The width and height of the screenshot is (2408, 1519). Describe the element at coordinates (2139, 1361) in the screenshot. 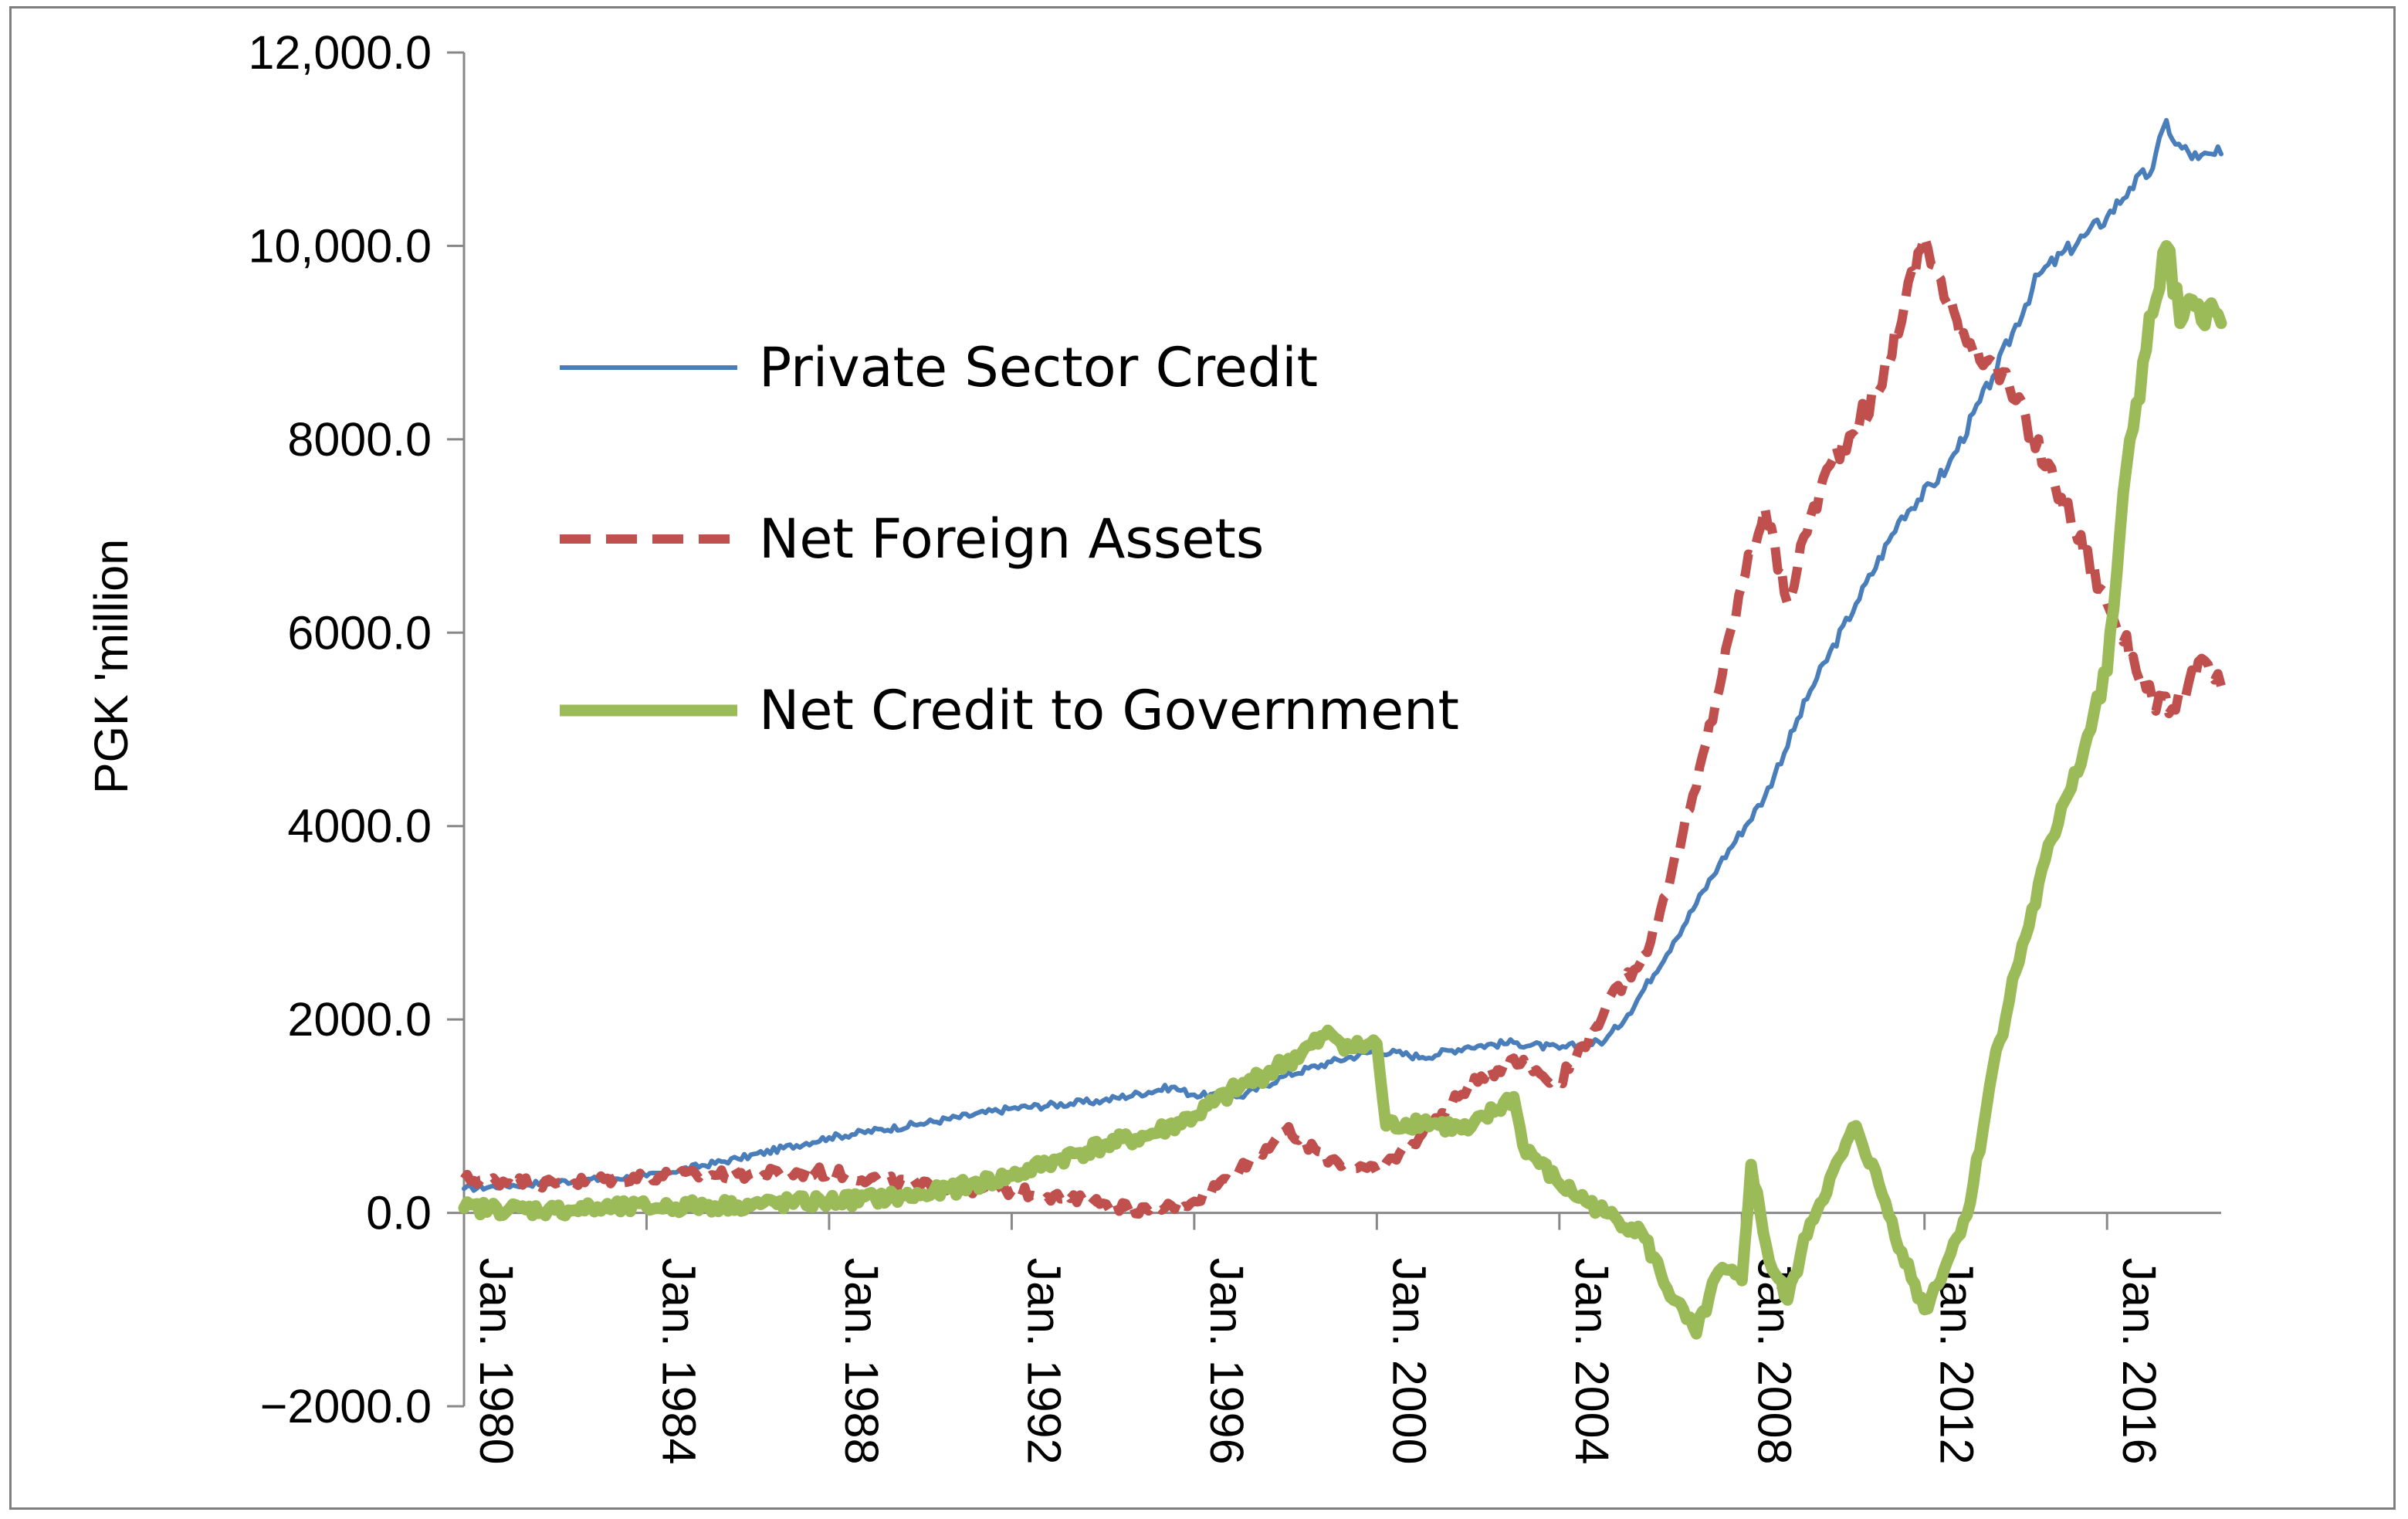

I see `x-tick-label: Jan. 2016` at that location.